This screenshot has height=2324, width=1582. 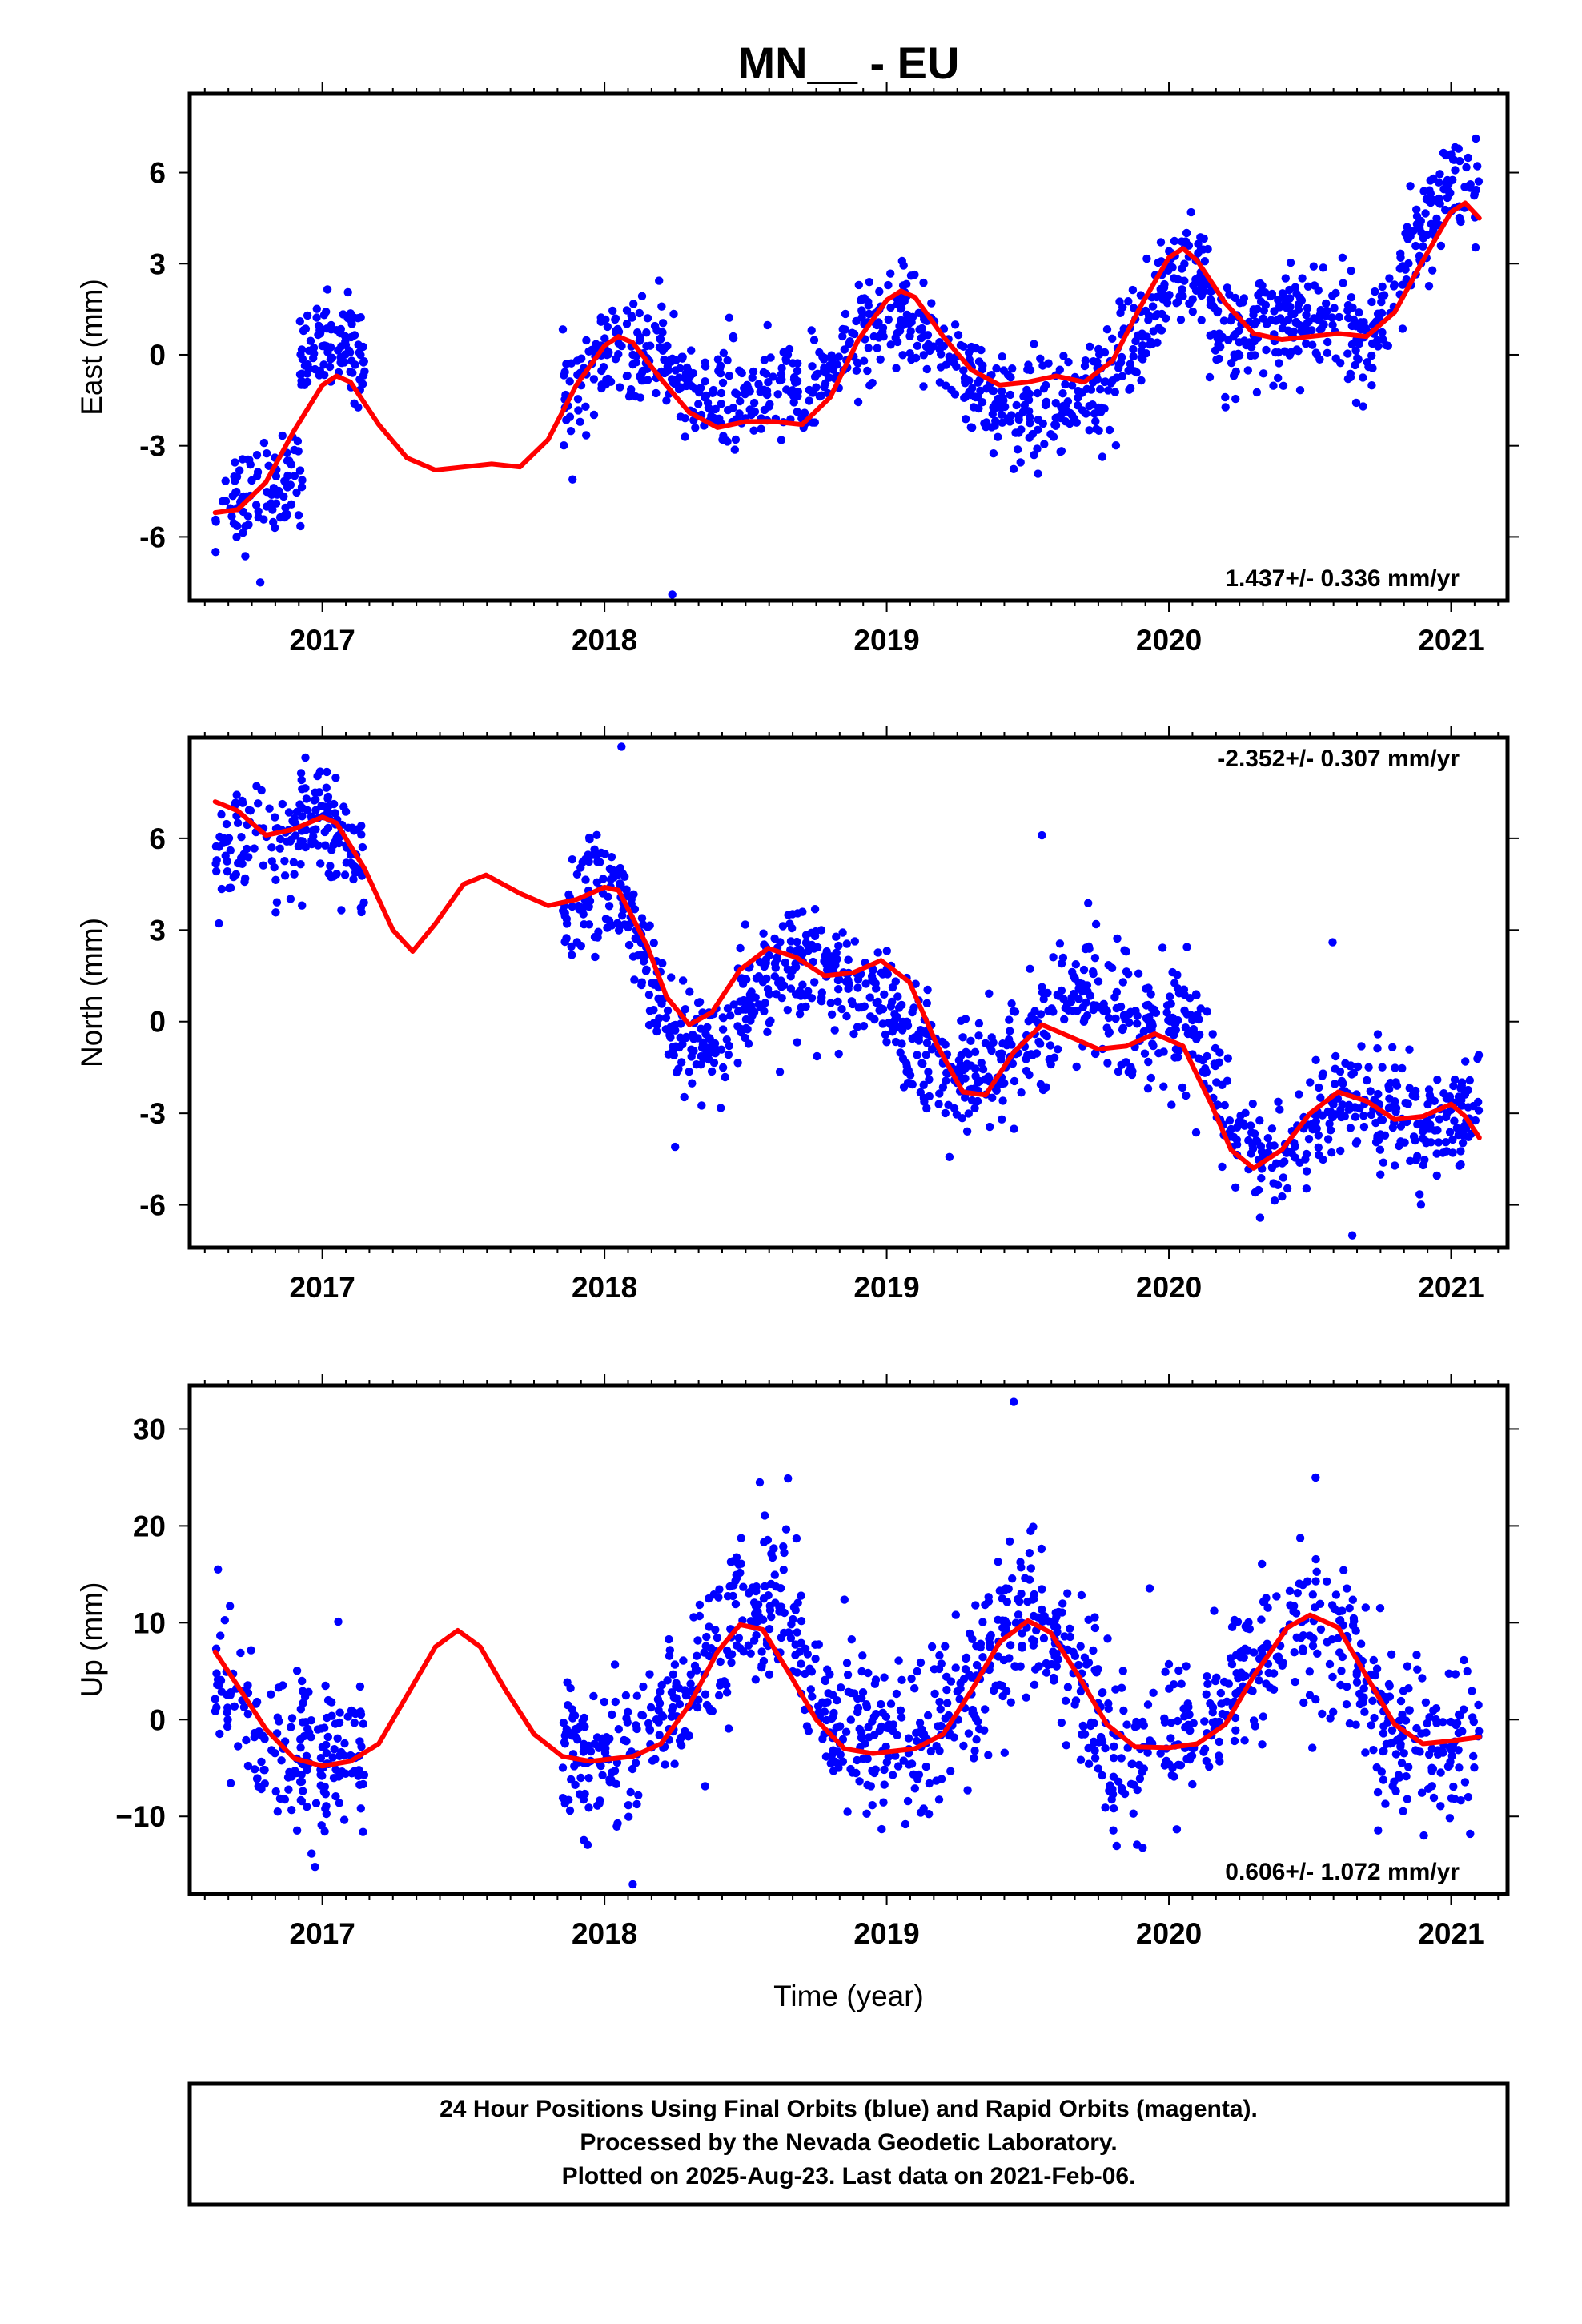 What do you see at coordinates (848, 1996) in the screenshot?
I see `x-axis-label: Time (year)` at bounding box center [848, 1996].